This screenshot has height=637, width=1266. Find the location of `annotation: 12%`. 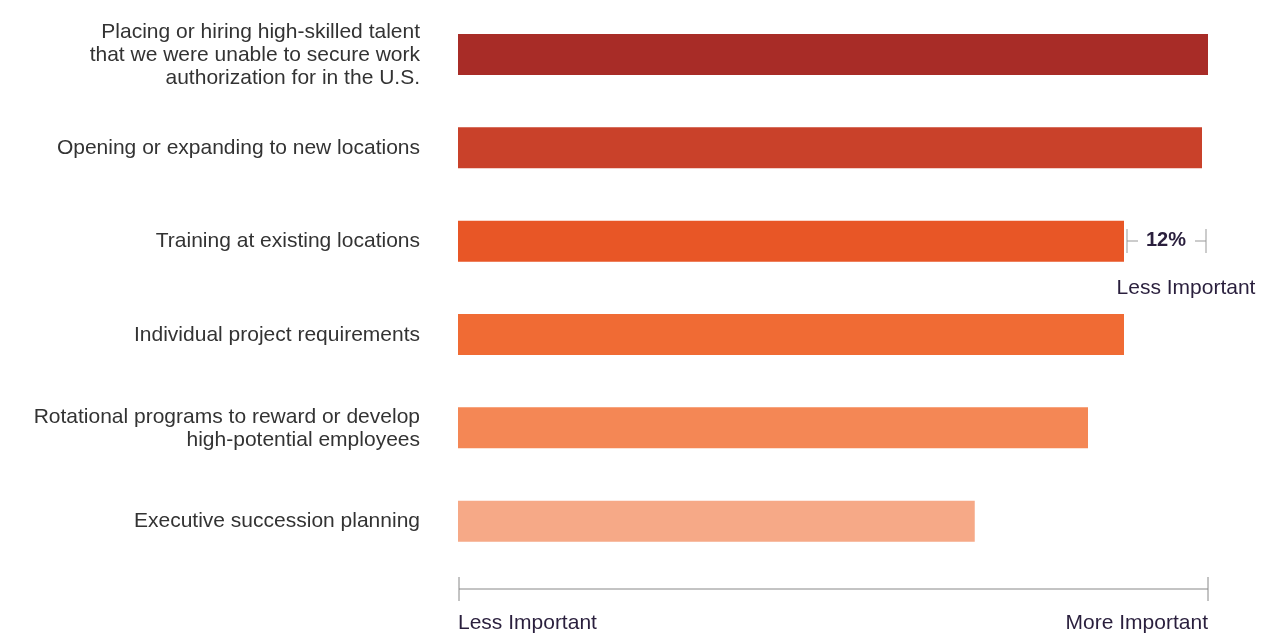

annotation: 12% is located at coordinates (1166, 240).